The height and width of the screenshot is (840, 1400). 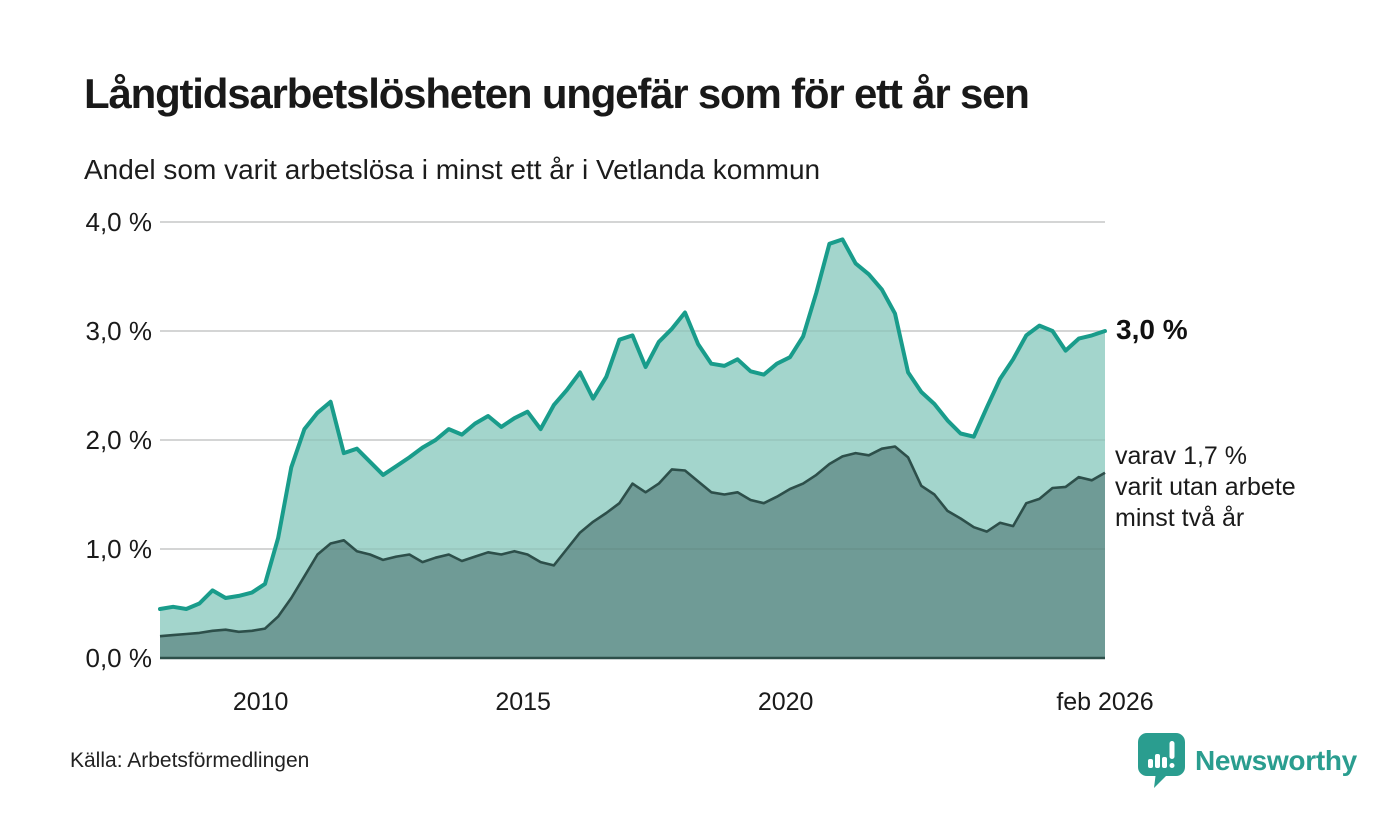 I want to click on bar-chart-glyph, so click(x=1161, y=754).